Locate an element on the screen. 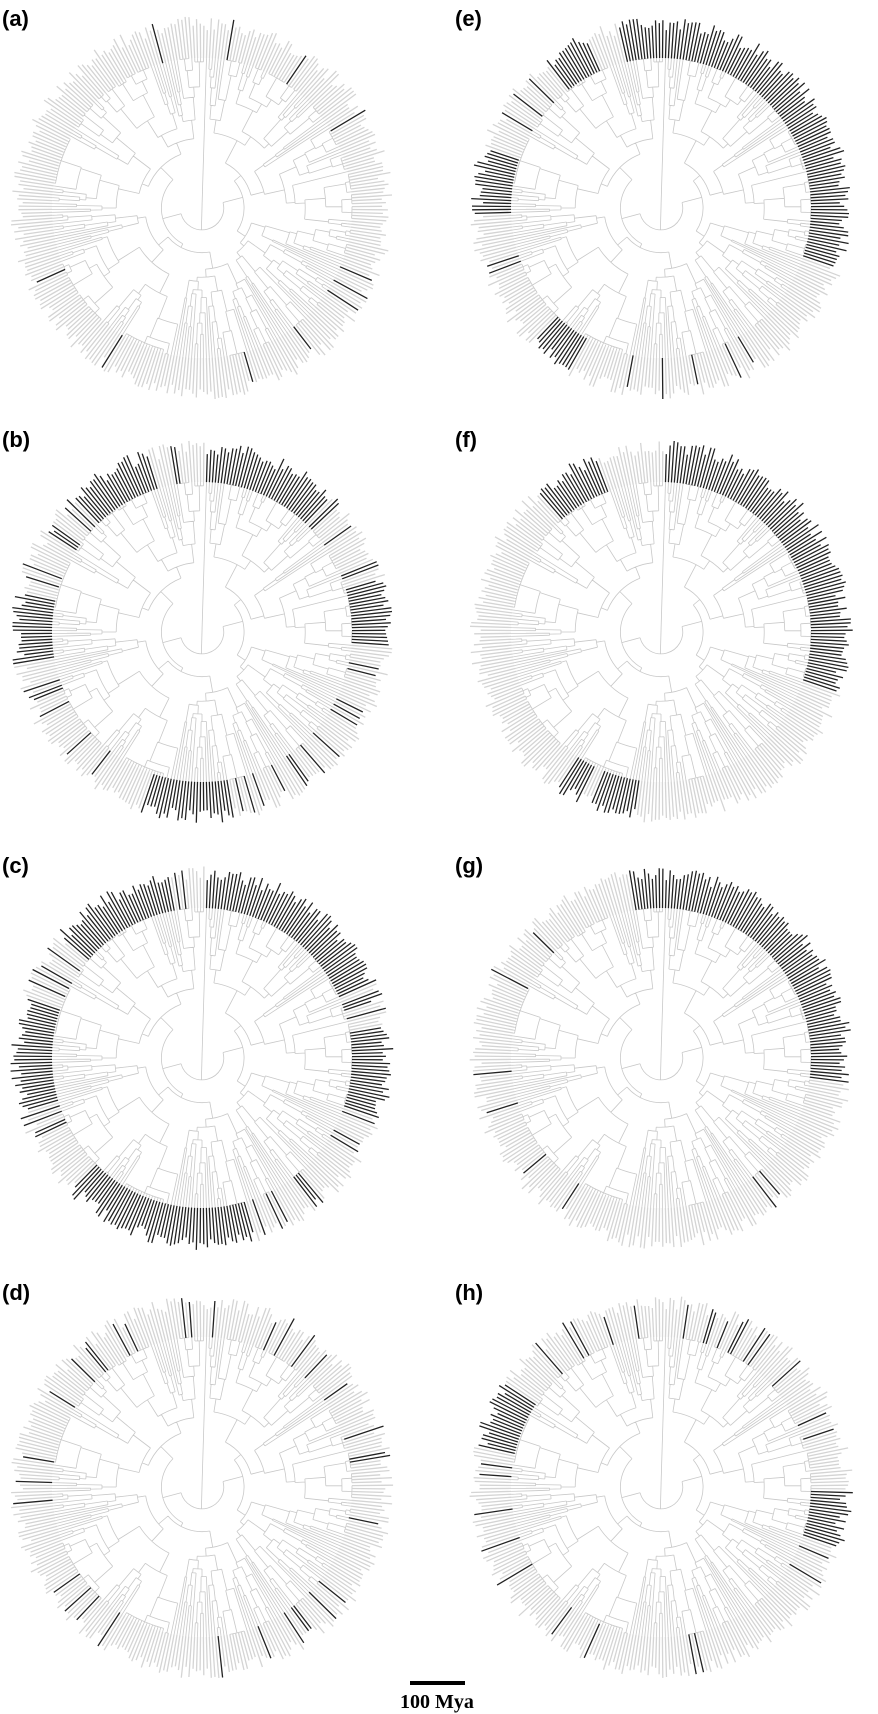 The width and height of the screenshot is (878, 1714). panel-label: (f) is located at coordinates (466, 439).